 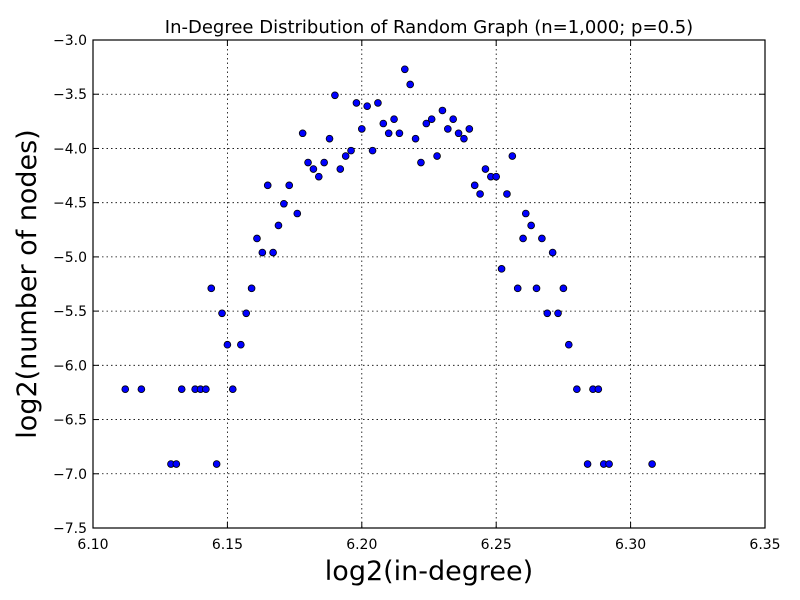 I want to click on x-tick-label: 6.30, so click(x=630, y=545).